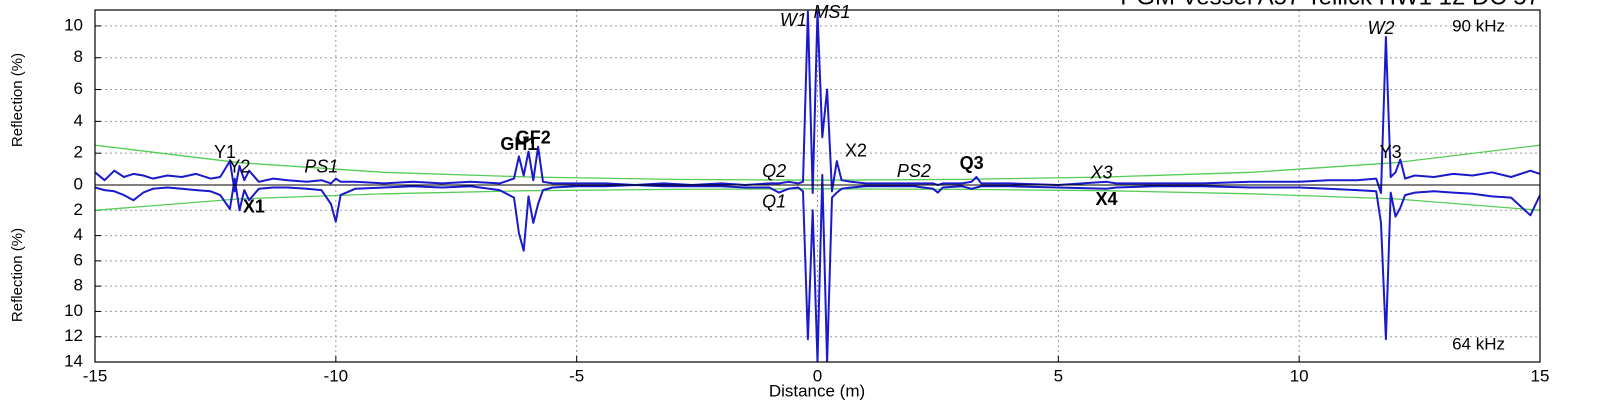 This screenshot has width=1616, height=416. I want to click on y2-tick-label: 10, so click(73, 310).